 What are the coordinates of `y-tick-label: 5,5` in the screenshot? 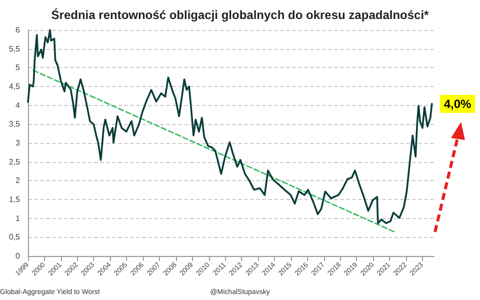 It's located at (14, 49).